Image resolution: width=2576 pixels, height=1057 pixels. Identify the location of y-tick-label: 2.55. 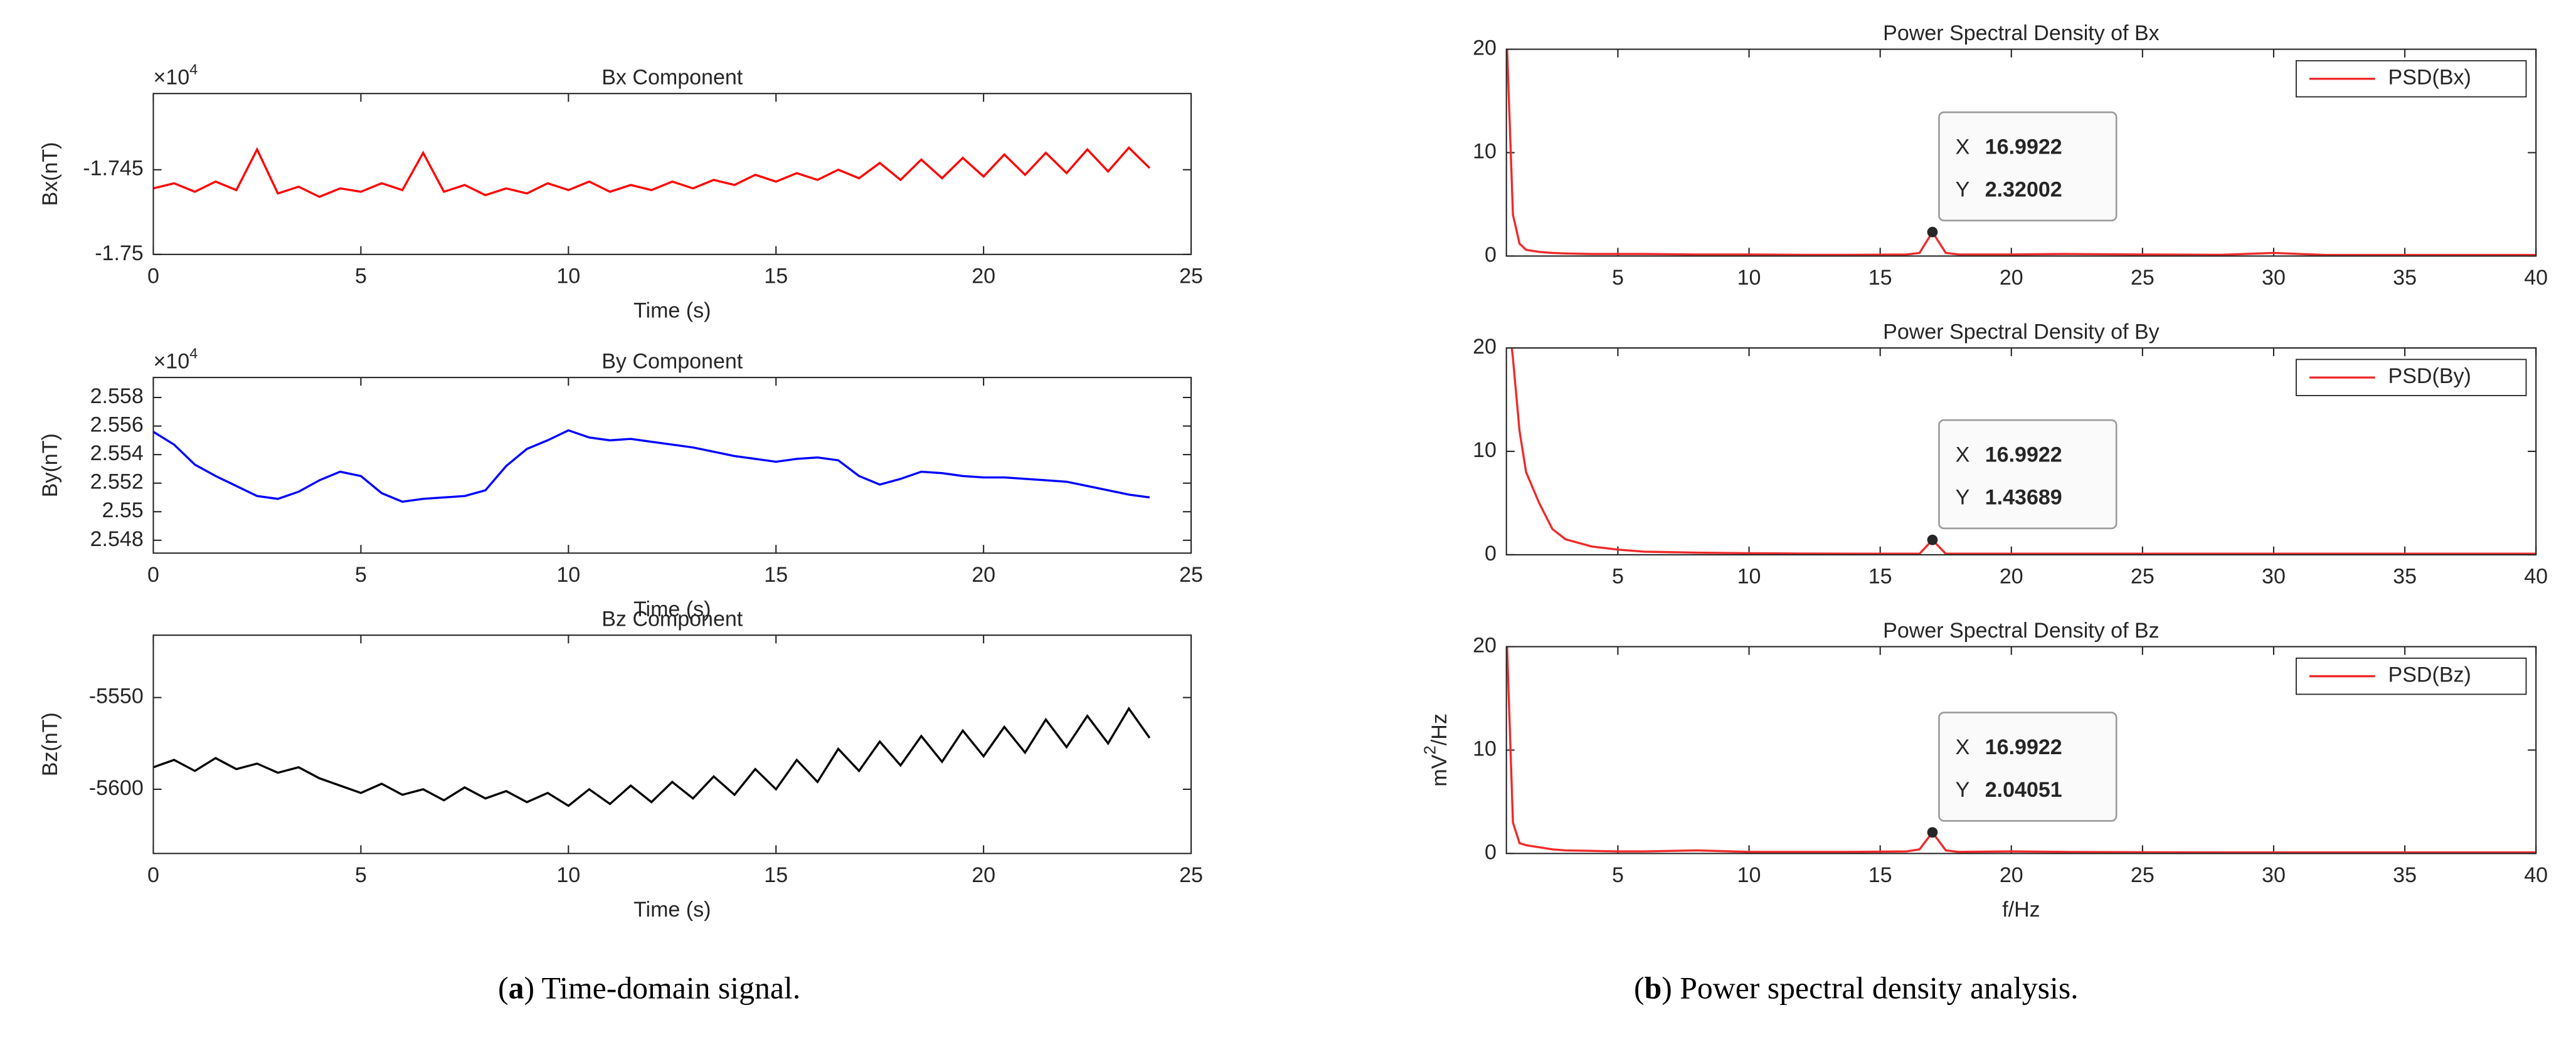
(123, 510).